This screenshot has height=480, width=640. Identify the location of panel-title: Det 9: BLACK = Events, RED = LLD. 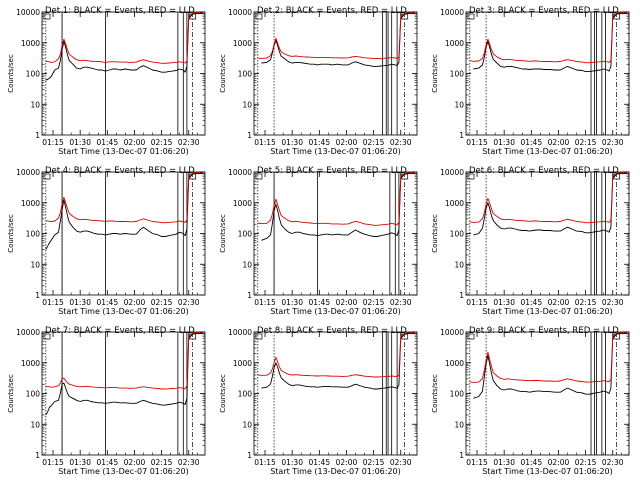
(544, 331).